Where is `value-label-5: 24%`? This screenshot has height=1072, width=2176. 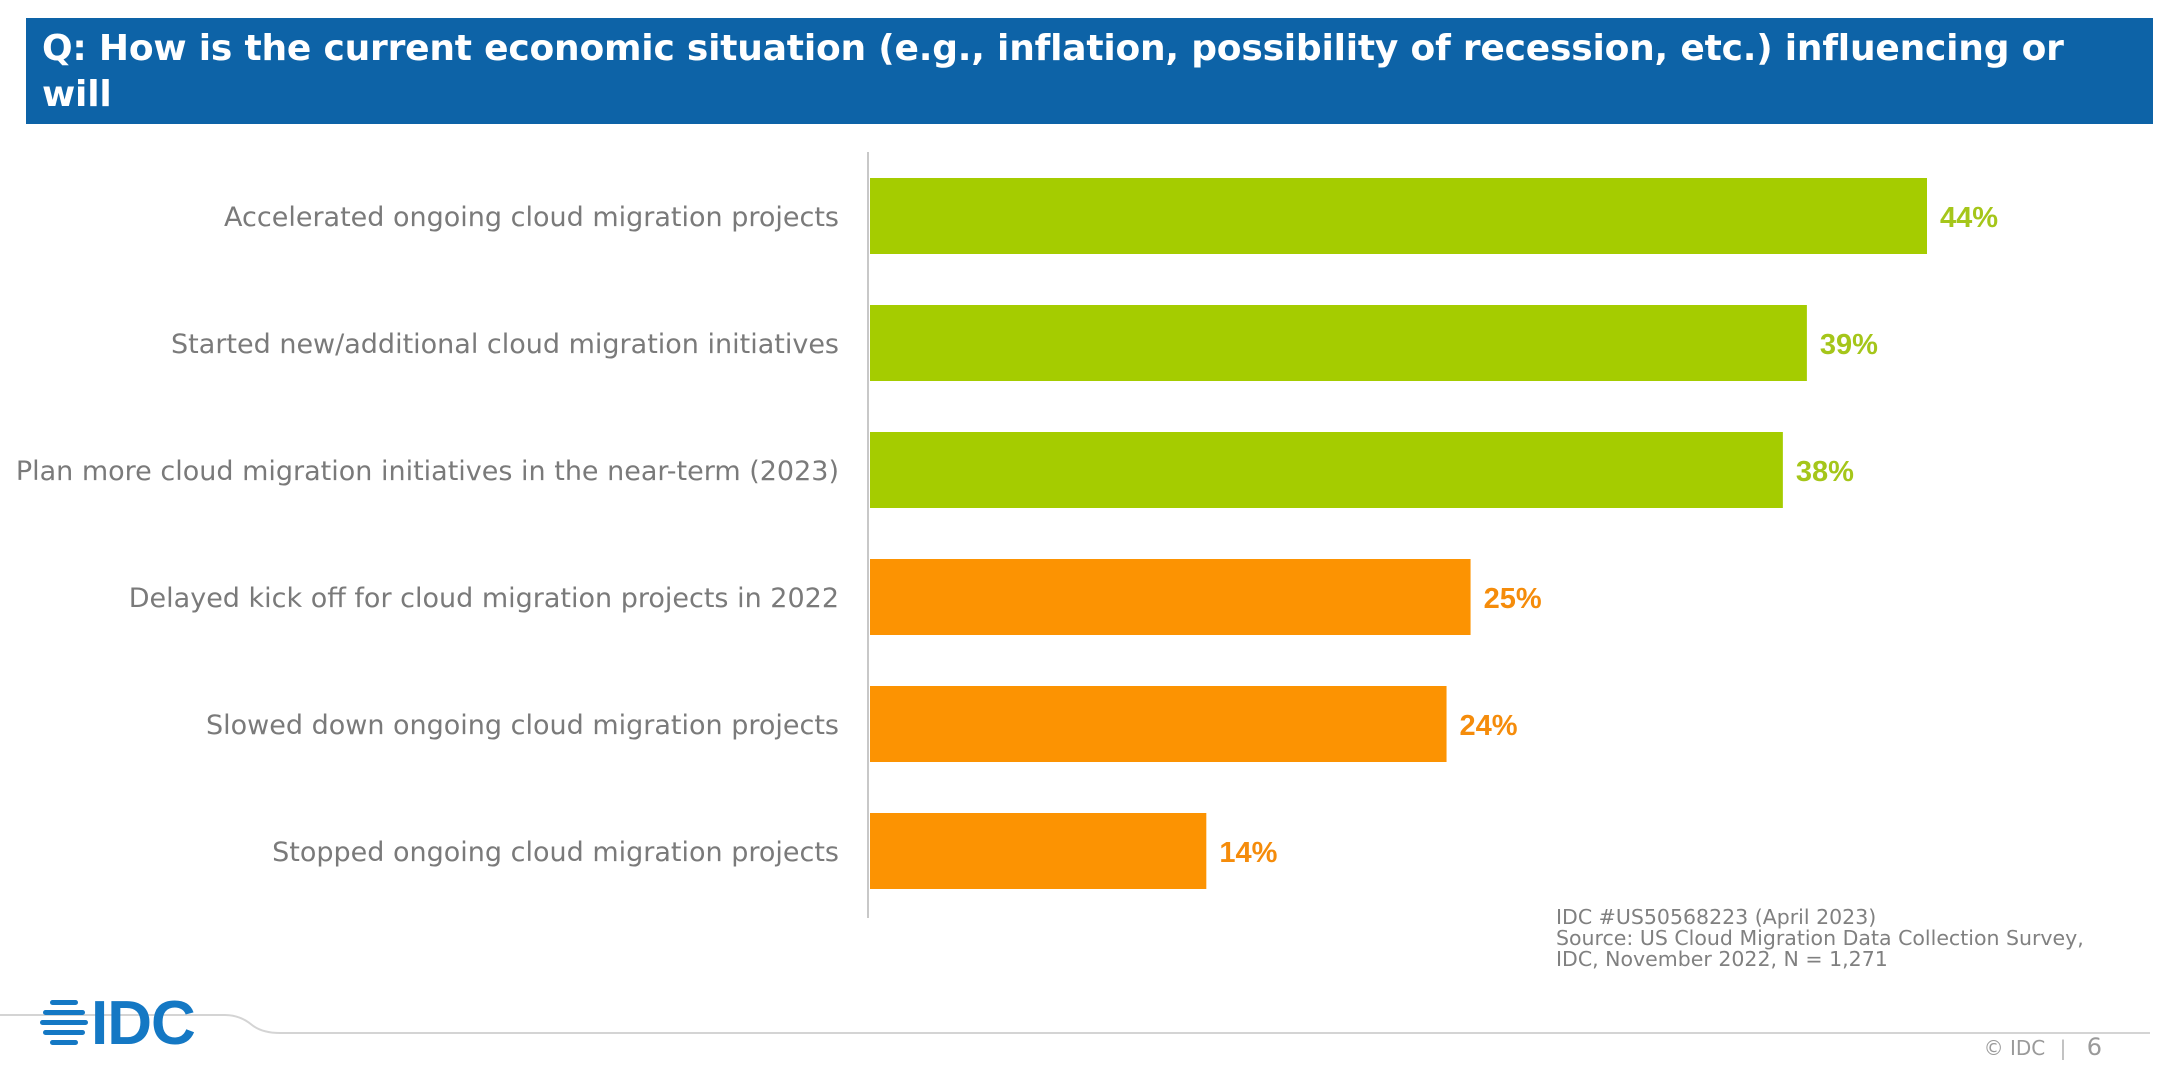
value-label-5: 24% is located at coordinates (1489, 726).